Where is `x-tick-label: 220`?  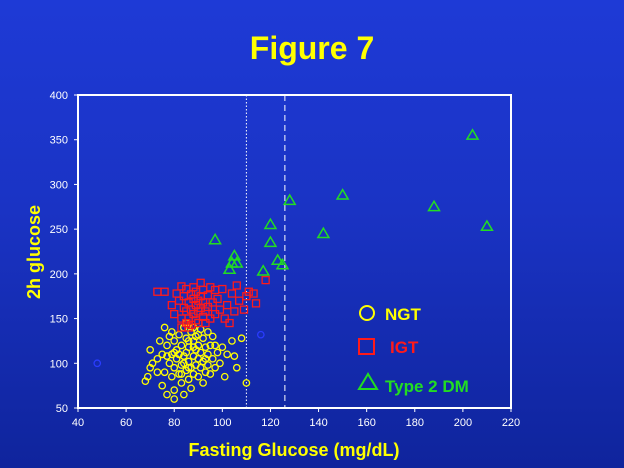 x-tick-label: 220 is located at coordinates (511, 423).